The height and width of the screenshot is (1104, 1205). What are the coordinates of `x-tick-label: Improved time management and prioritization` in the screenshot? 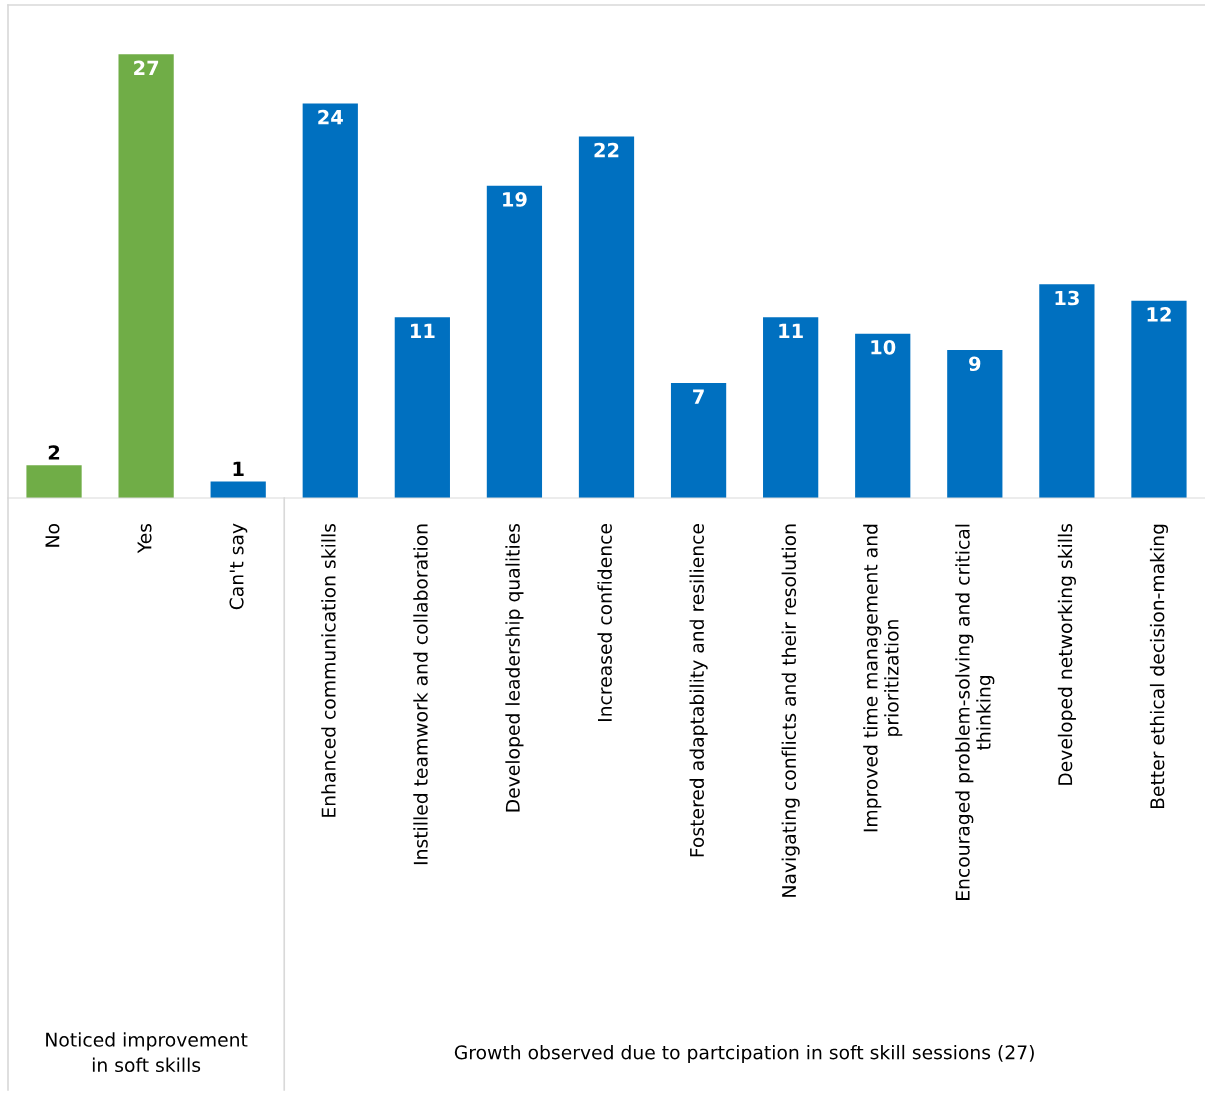 It's located at (883, 678).